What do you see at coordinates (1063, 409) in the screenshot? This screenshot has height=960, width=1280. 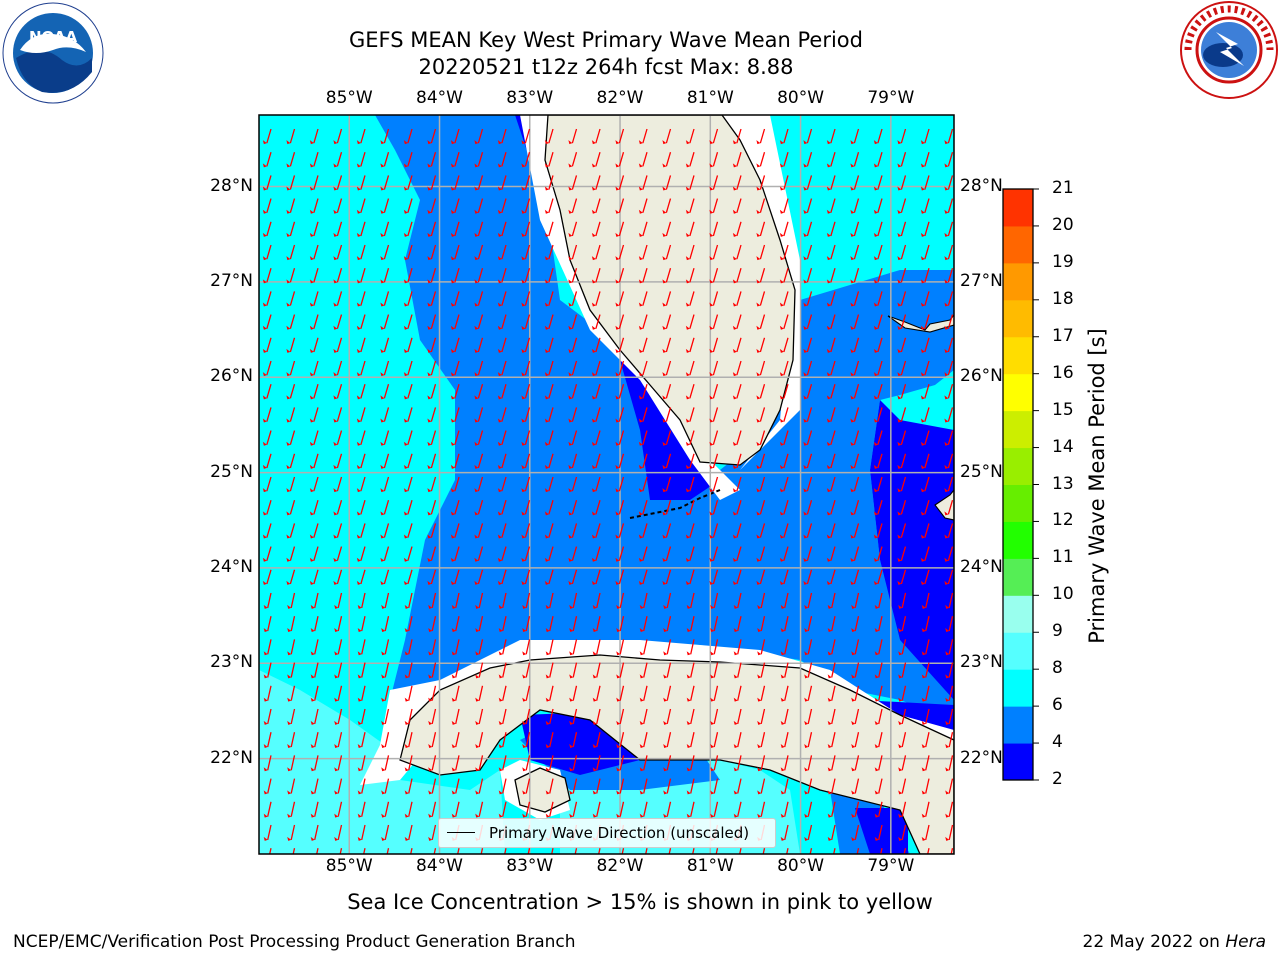 I see `colorbar-tick-label: 15` at bounding box center [1063, 409].